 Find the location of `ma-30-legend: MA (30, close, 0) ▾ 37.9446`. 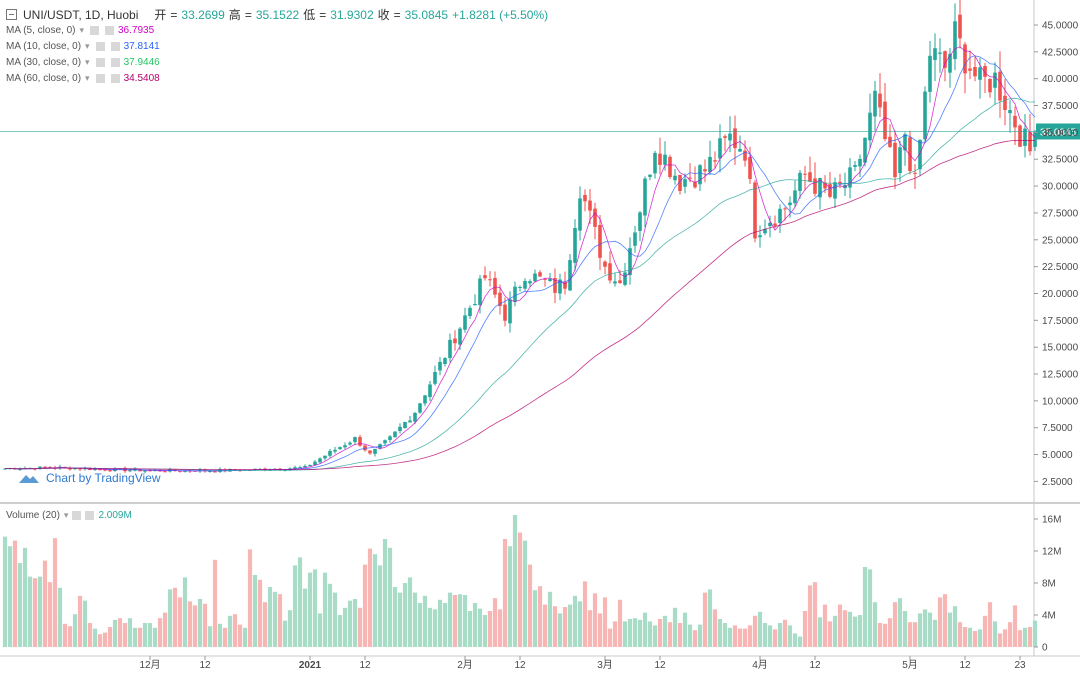

ma-30-legend: MA (30, close, 0) ▾ 37.9446 is located at coordinates (83, 62).